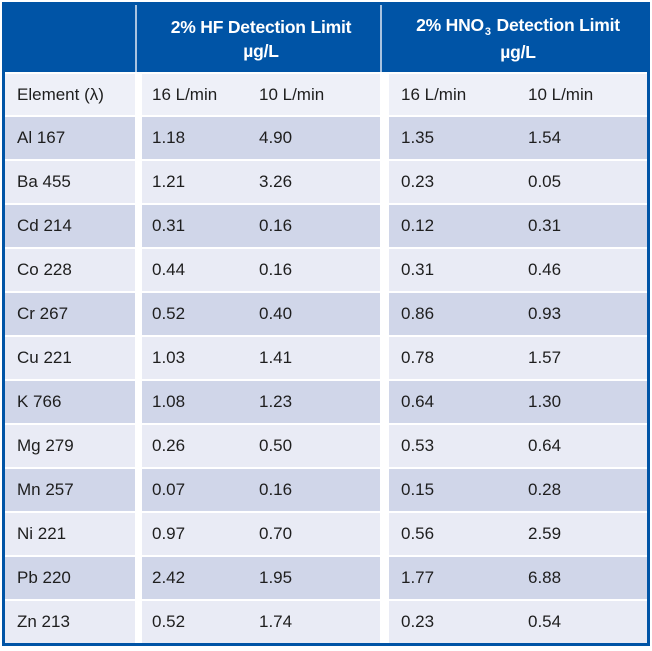 The image size is (652, 651). What do you see at coordinates (418, 577) in the screenshot?
I see `value-hno3-16: 1.77` at bounding box center [418, 577].